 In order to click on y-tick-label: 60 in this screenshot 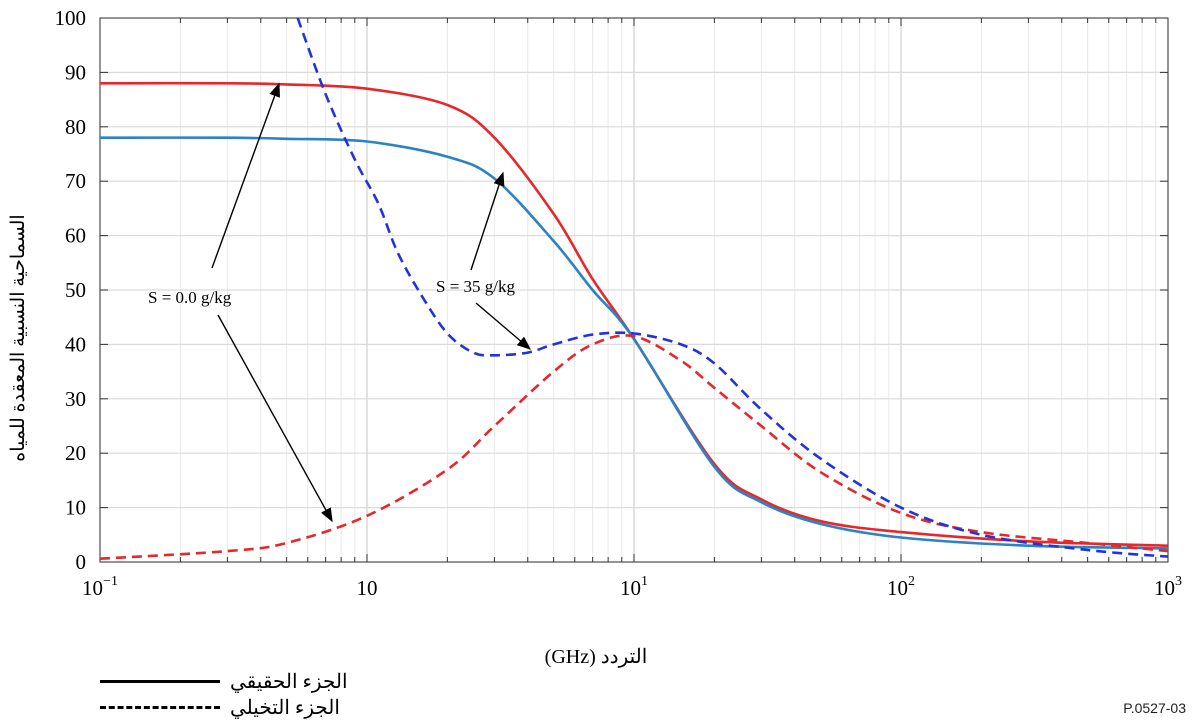, I will do `click(75, 236)`.